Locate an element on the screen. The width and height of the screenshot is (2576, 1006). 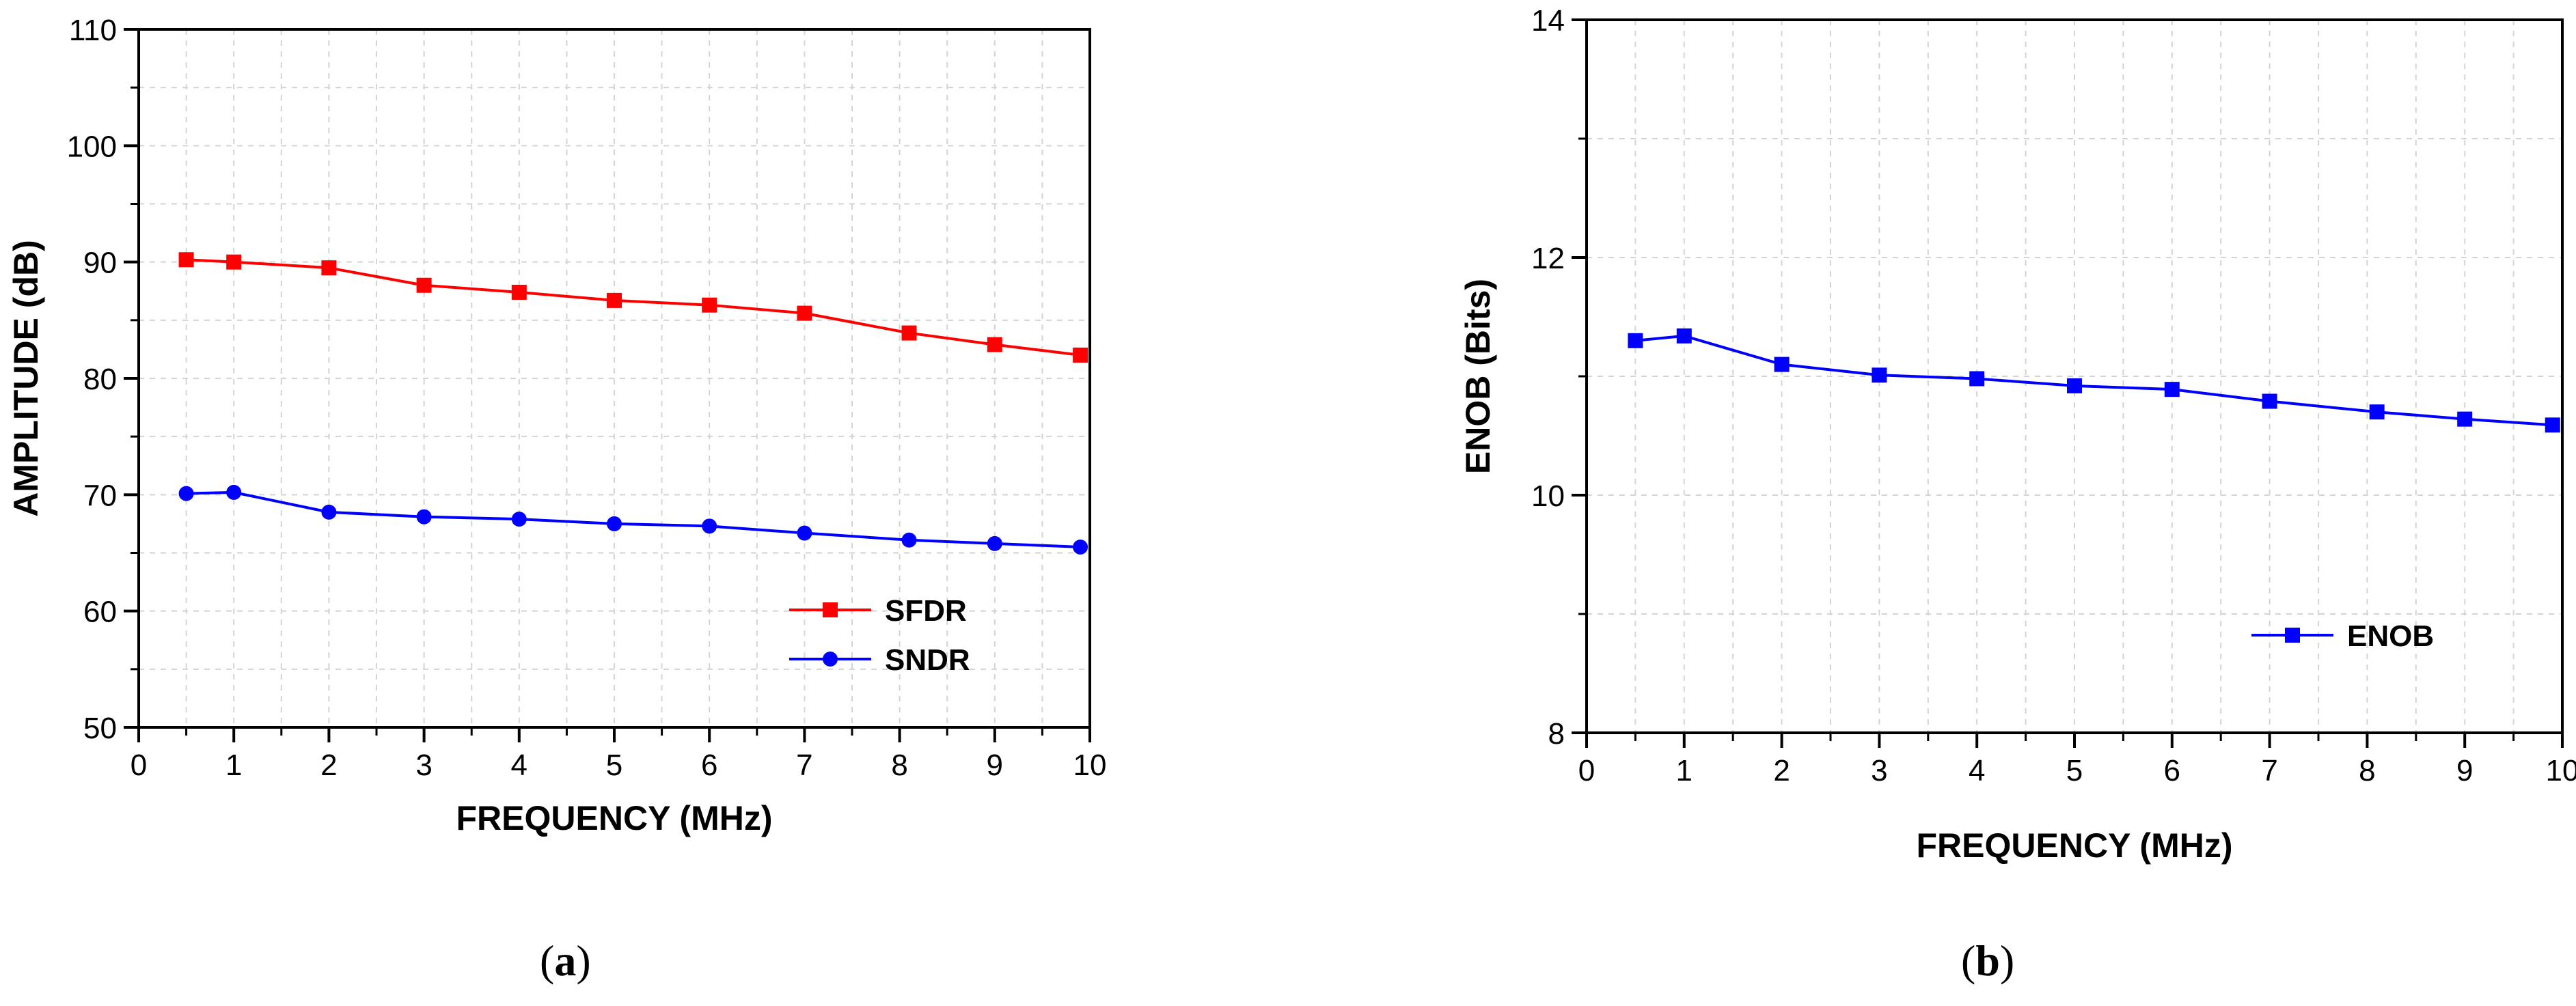
legend-item-enob: ENOB is located at coordinates (2342, 636).